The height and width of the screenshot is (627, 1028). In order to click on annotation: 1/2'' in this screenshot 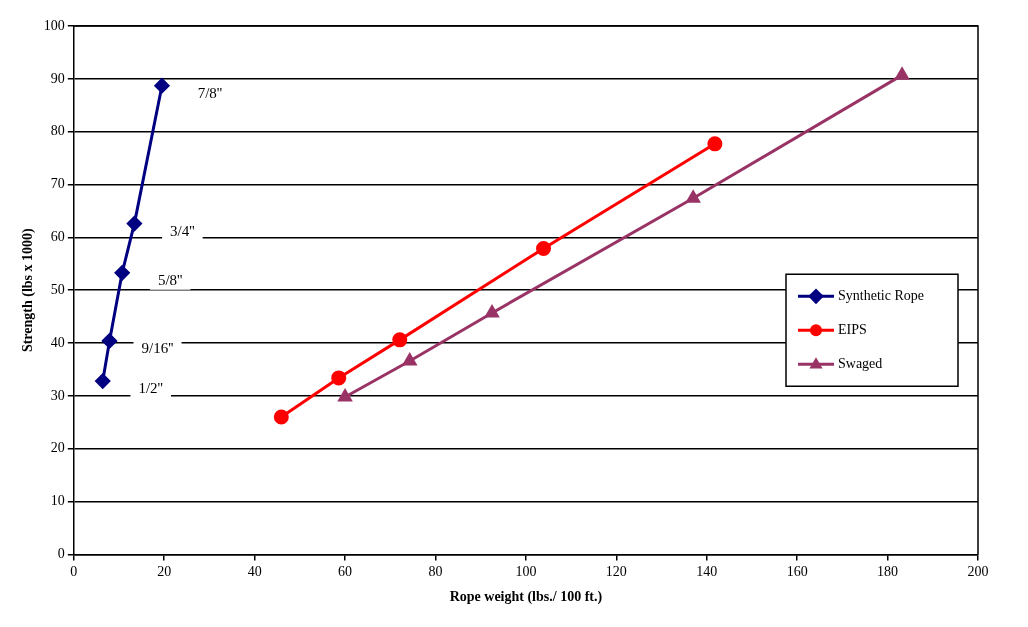, I will do `click(151, 388)`.